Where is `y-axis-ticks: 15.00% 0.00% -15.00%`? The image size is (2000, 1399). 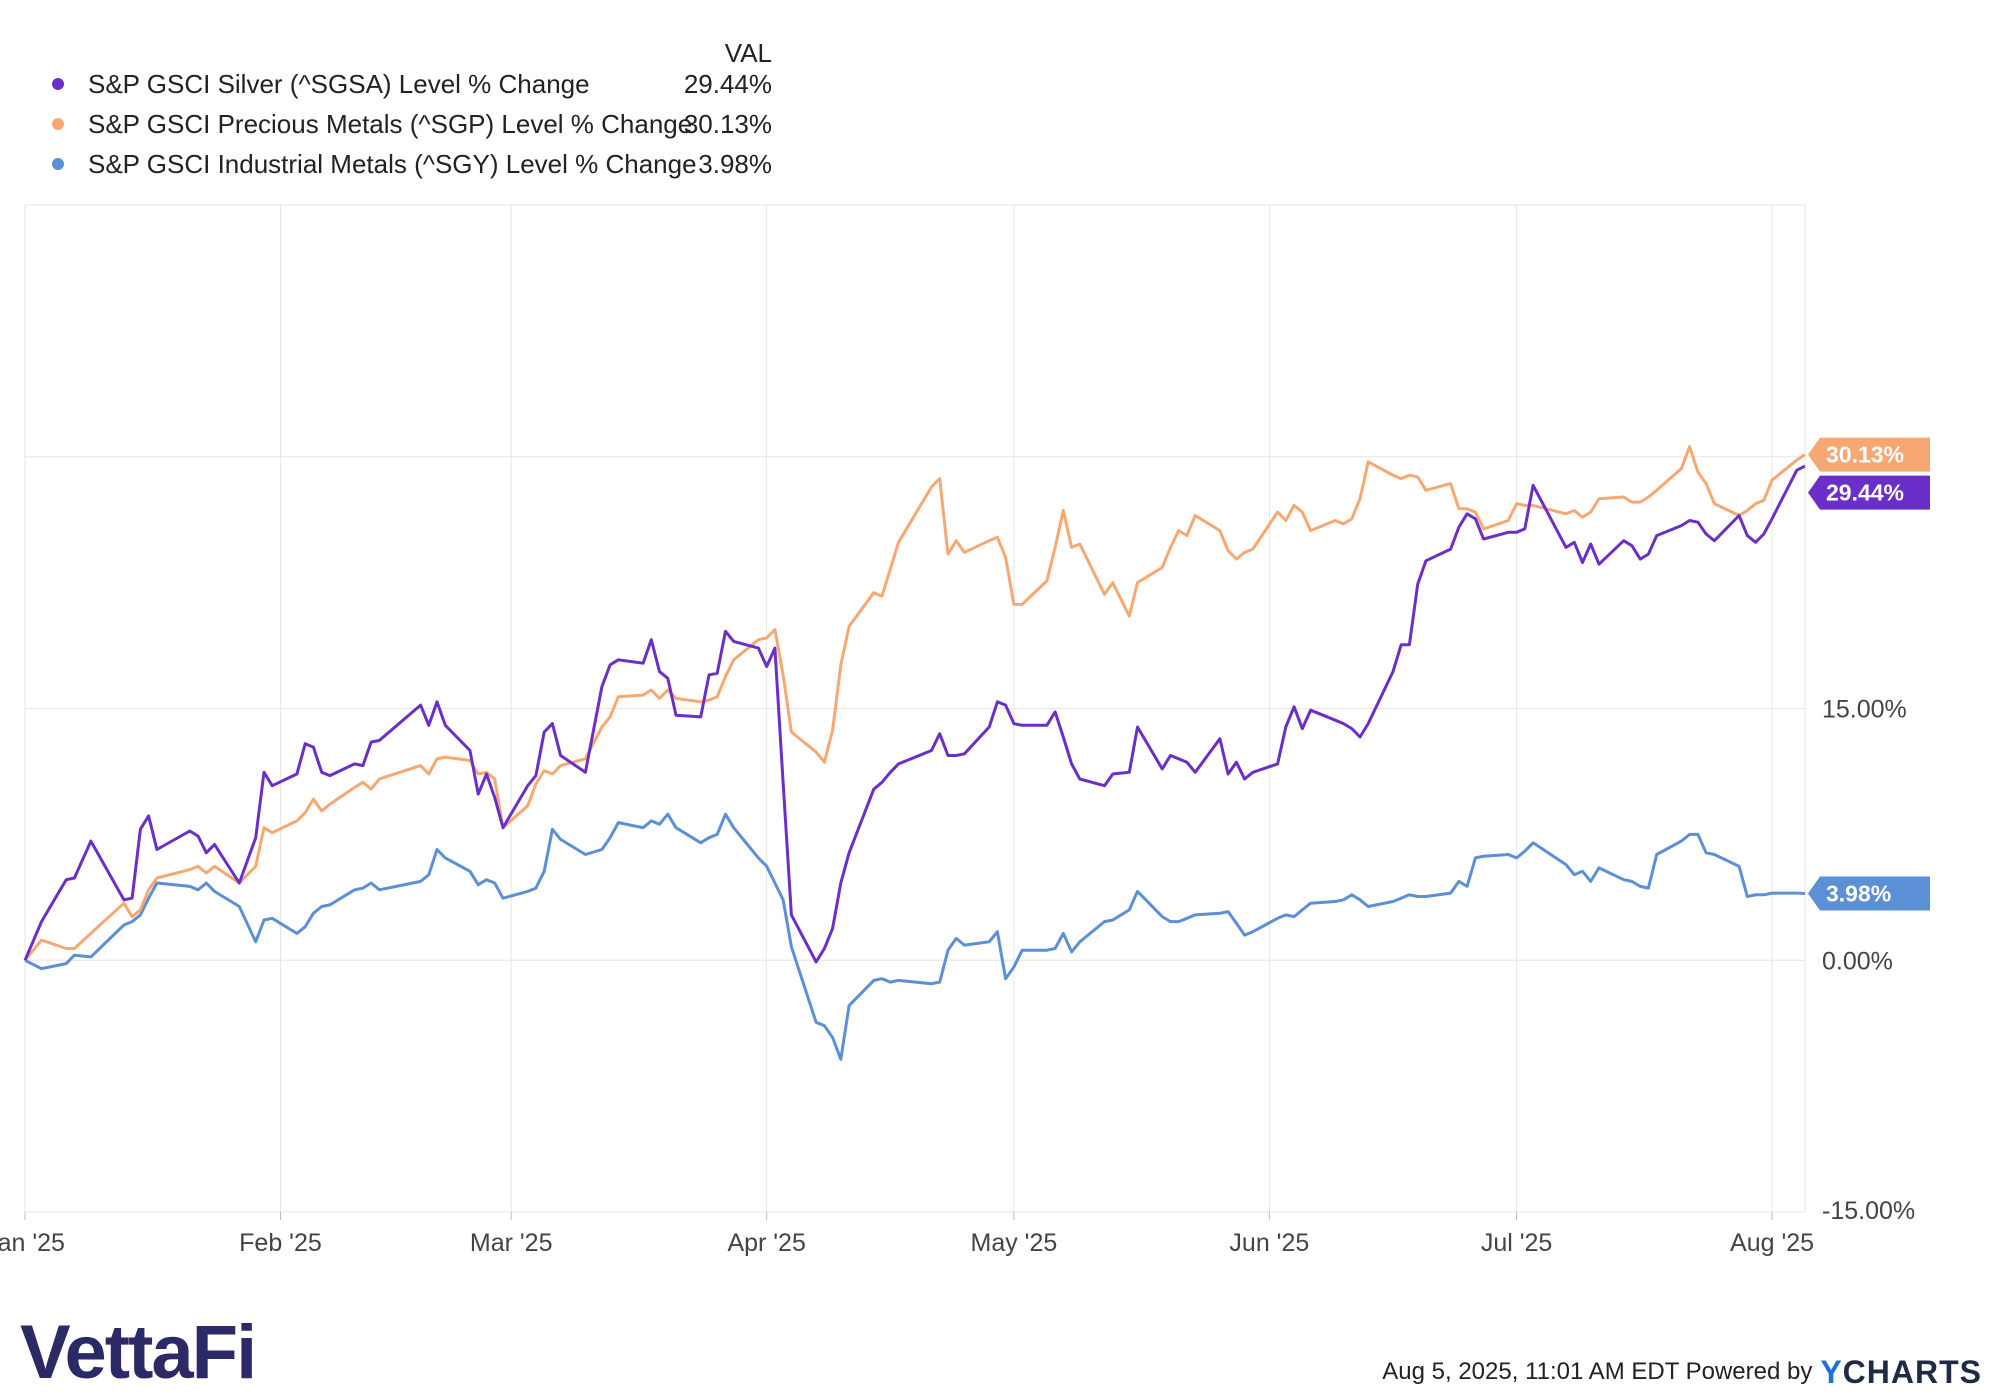 y-axis-ticks: 15.00% 0.00% -15.00% is located at coordinates (1868, 961).